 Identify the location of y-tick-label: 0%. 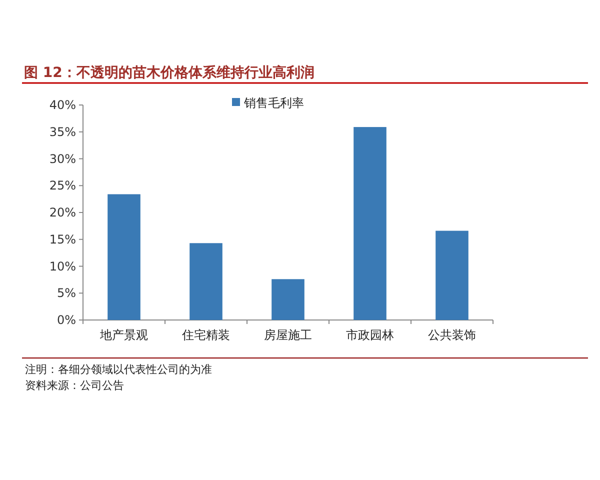
(66, 320).